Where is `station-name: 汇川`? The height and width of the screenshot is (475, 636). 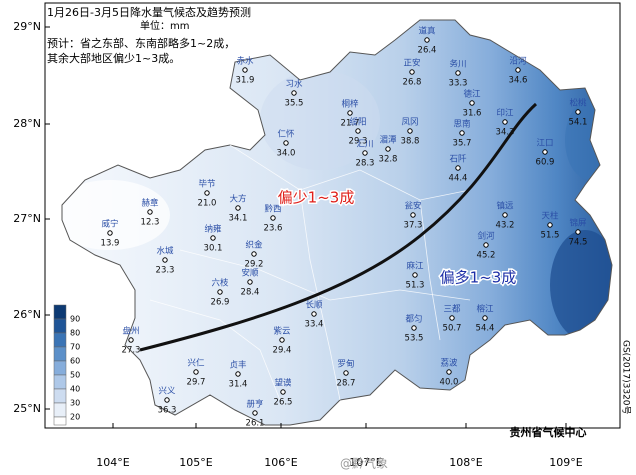
station-name: 汇川 is located at coordinates (364, 145).